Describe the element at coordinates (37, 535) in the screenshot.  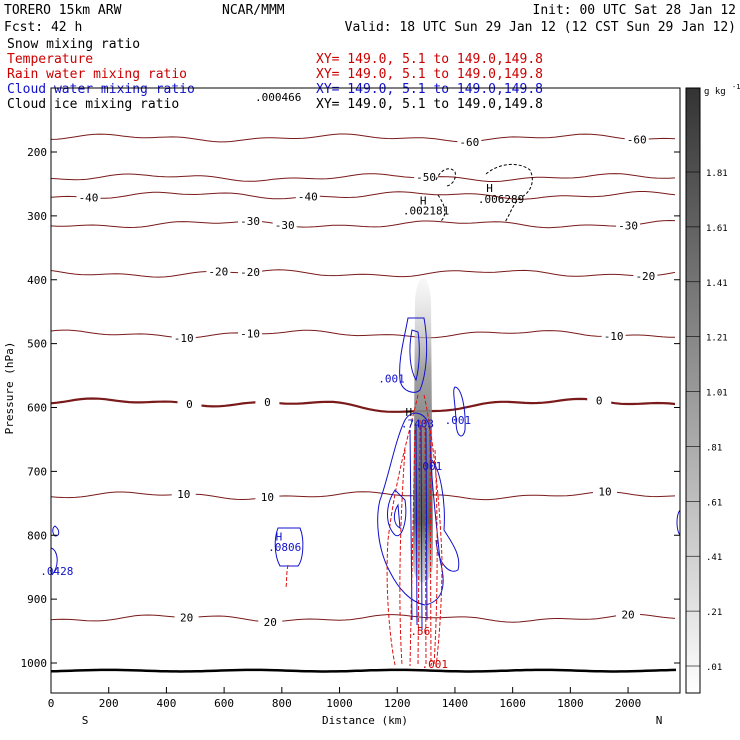
I see `y-tick-label: 800` at that location.